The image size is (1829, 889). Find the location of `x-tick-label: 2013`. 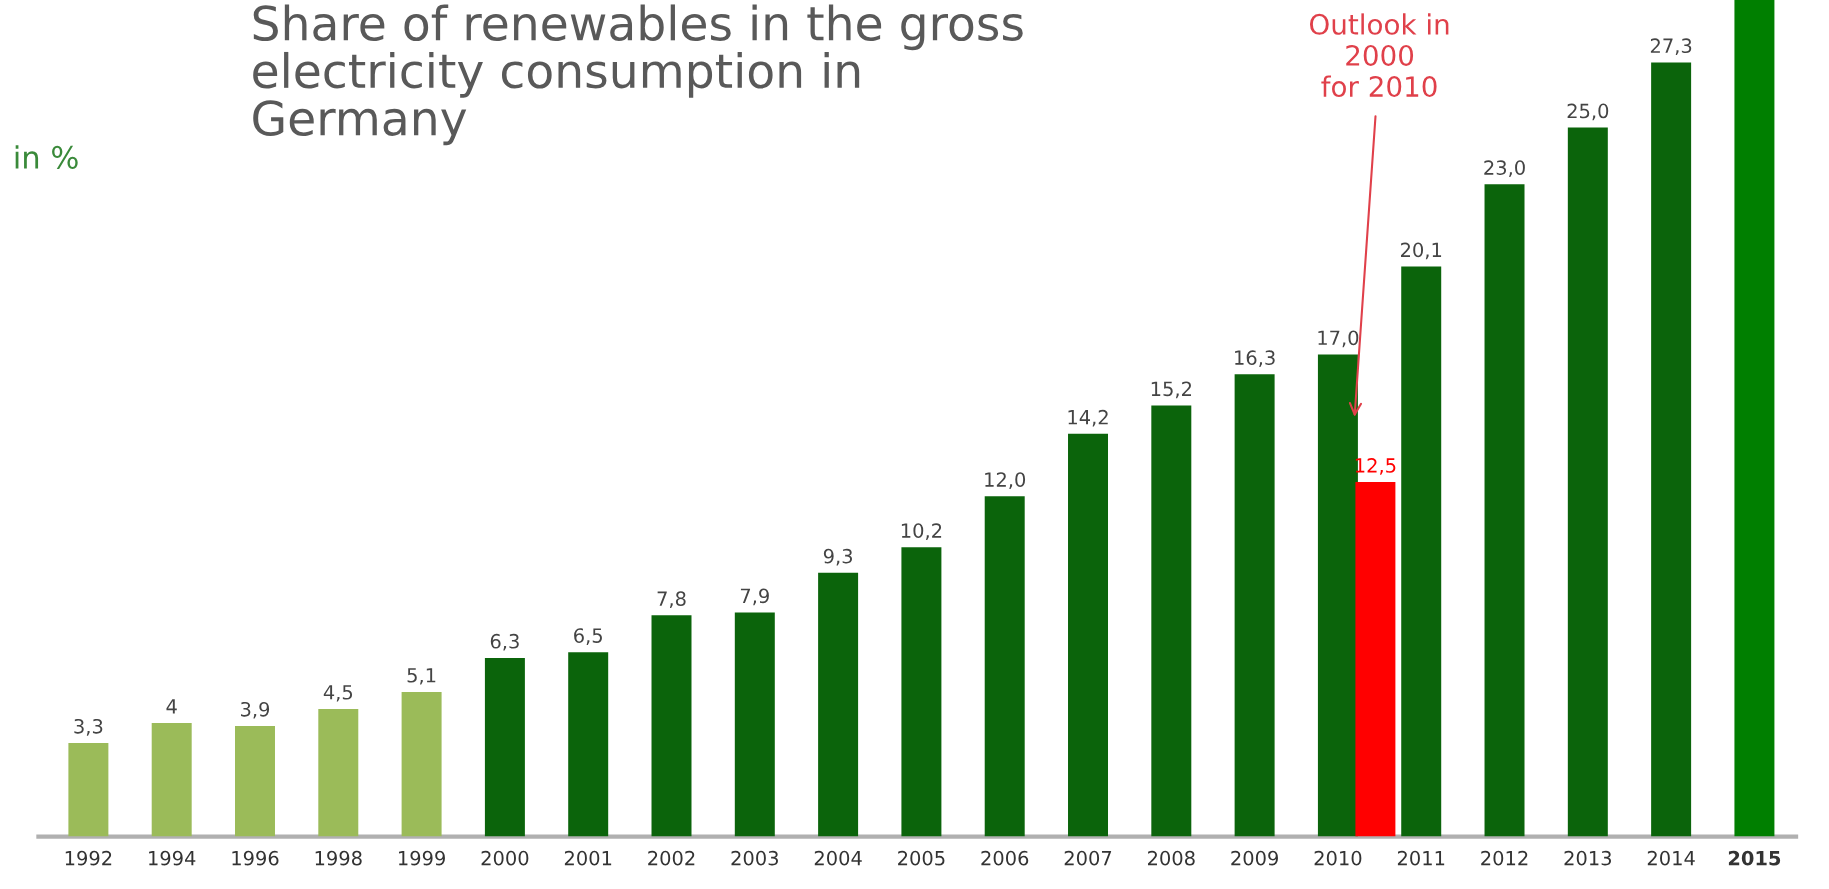

x-tick-label: 2013 is located at coordinates (1588, 858).